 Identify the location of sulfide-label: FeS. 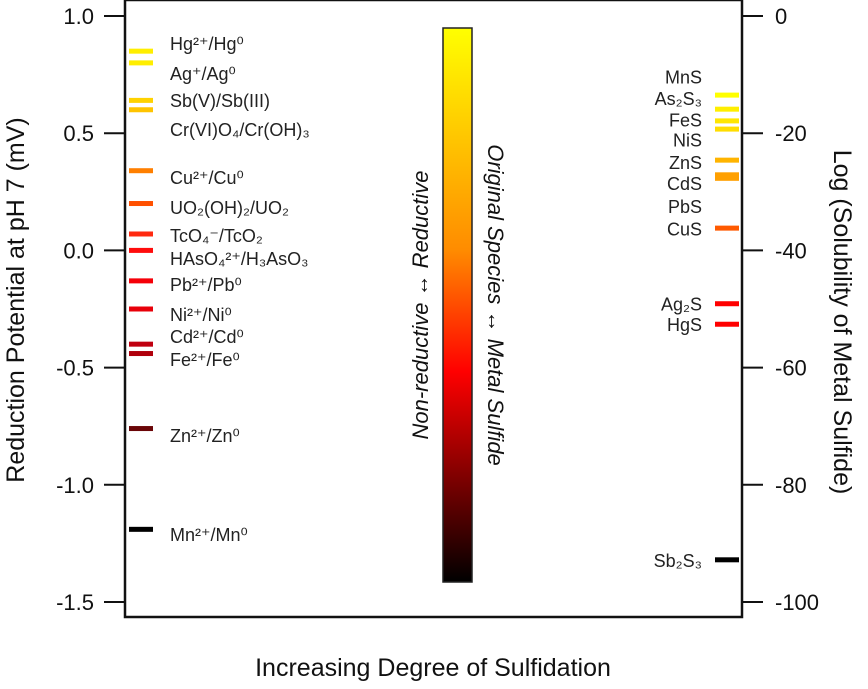
(685, 121).